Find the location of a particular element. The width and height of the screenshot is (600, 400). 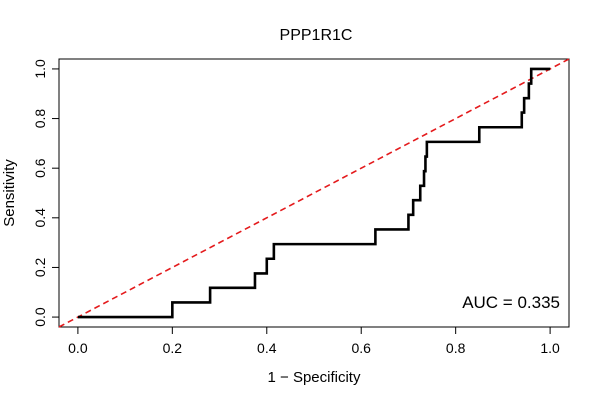

chart-title: PPP1R1C is located at coordinates (316, 35).